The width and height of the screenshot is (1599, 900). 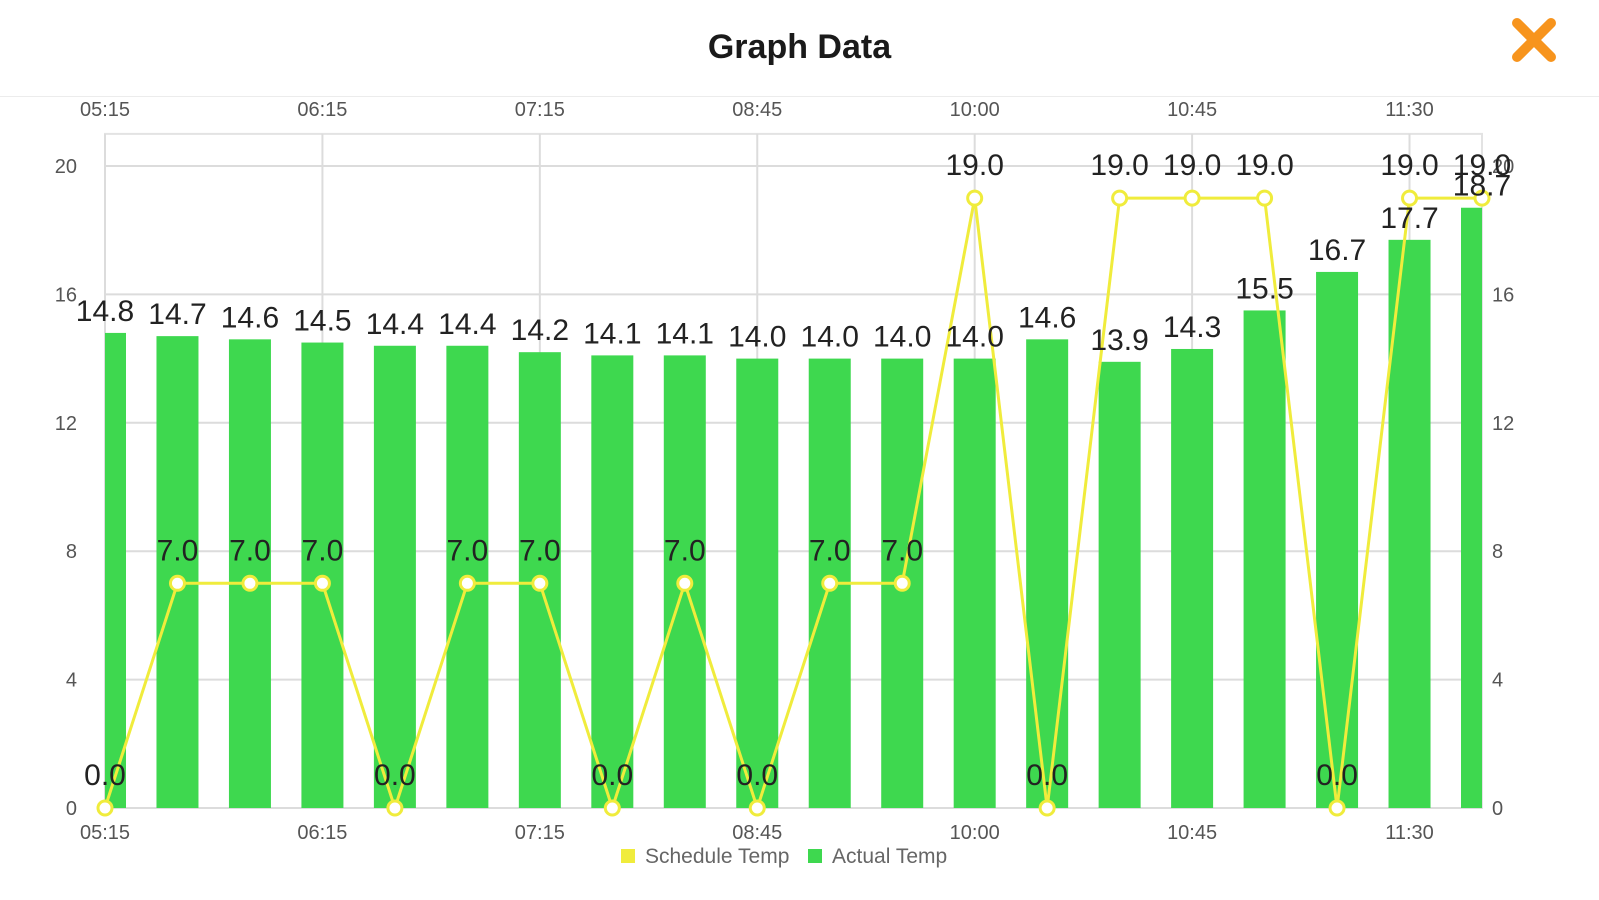 I want to click on x-tick-label-bottom: 06:15, so click(x=322, y=833).